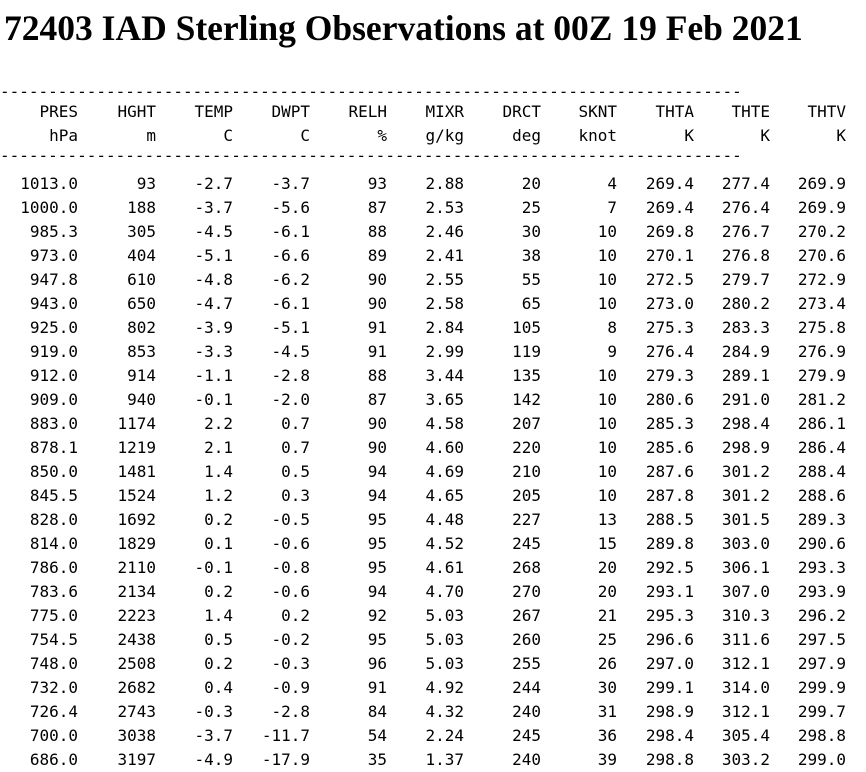 The height and width of the screenshot is (772, 866). What do you see at coordinates (526, 639) in the screenshot?
I see `table-cell: 260` at bounding box center [526, 639].